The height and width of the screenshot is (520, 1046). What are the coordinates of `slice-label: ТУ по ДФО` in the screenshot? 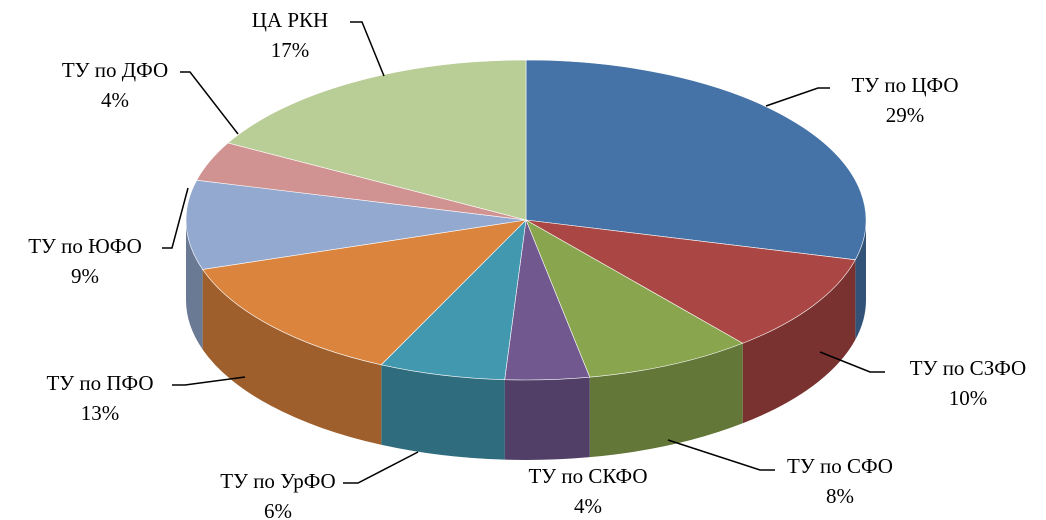 It's located at (115, 70).